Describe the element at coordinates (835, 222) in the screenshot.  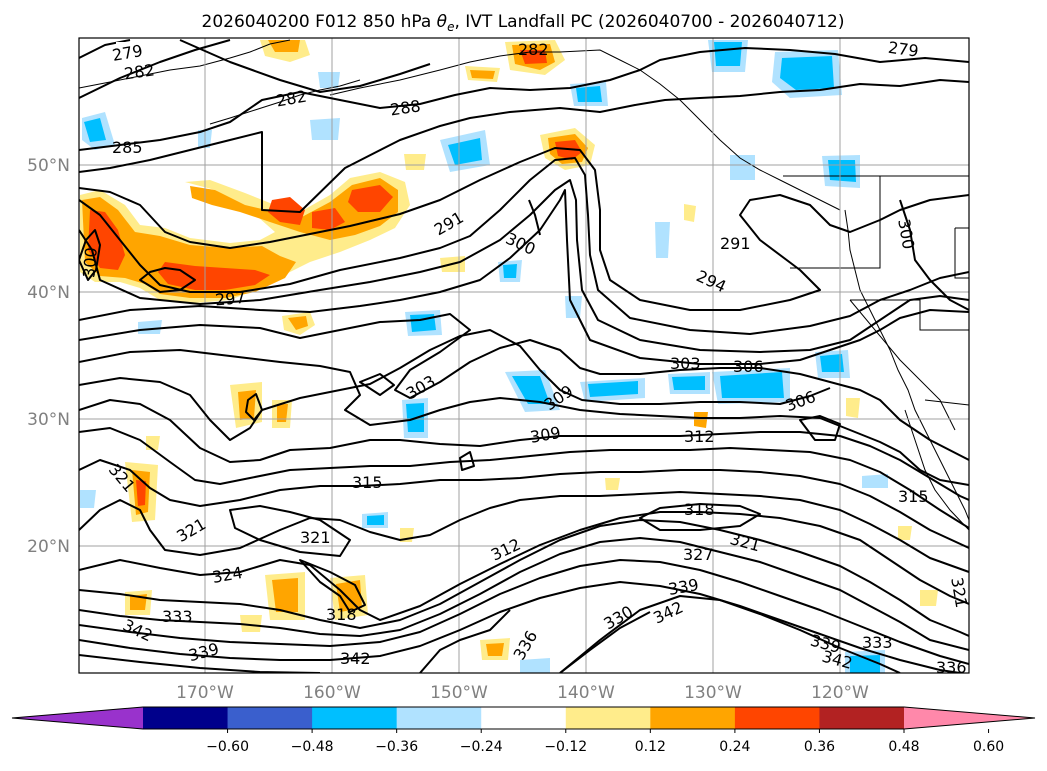
I see `state-line-or-ca` at that location.